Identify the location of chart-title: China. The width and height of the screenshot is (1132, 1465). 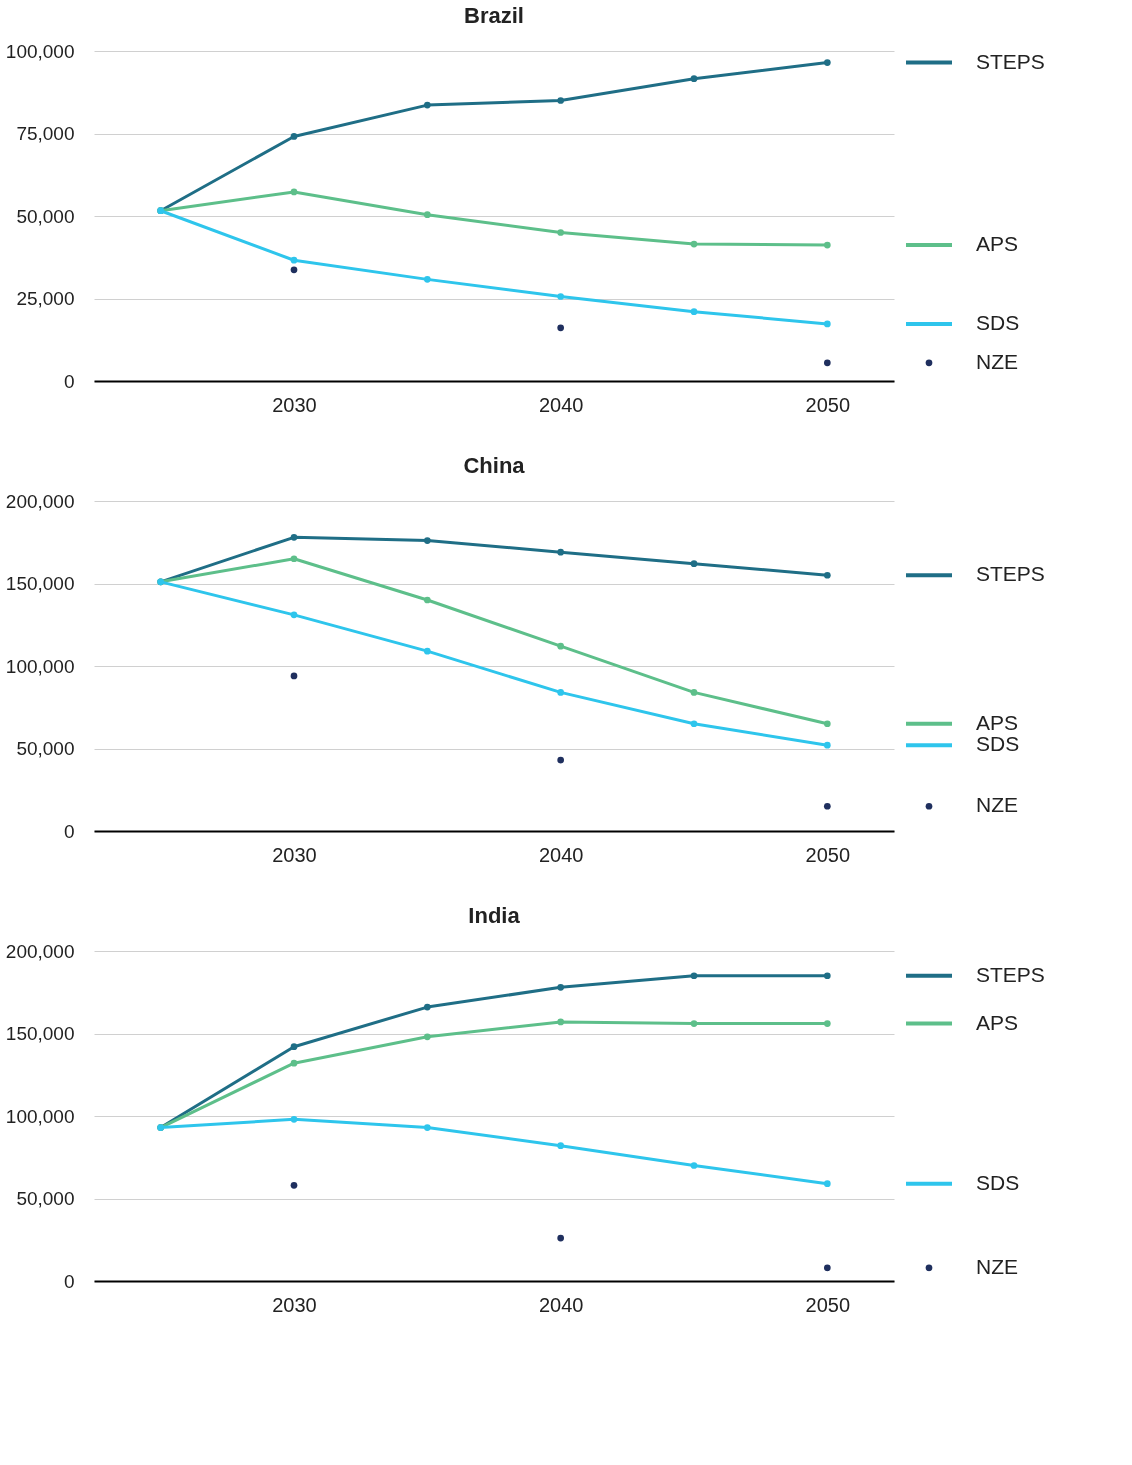
(494, 465).